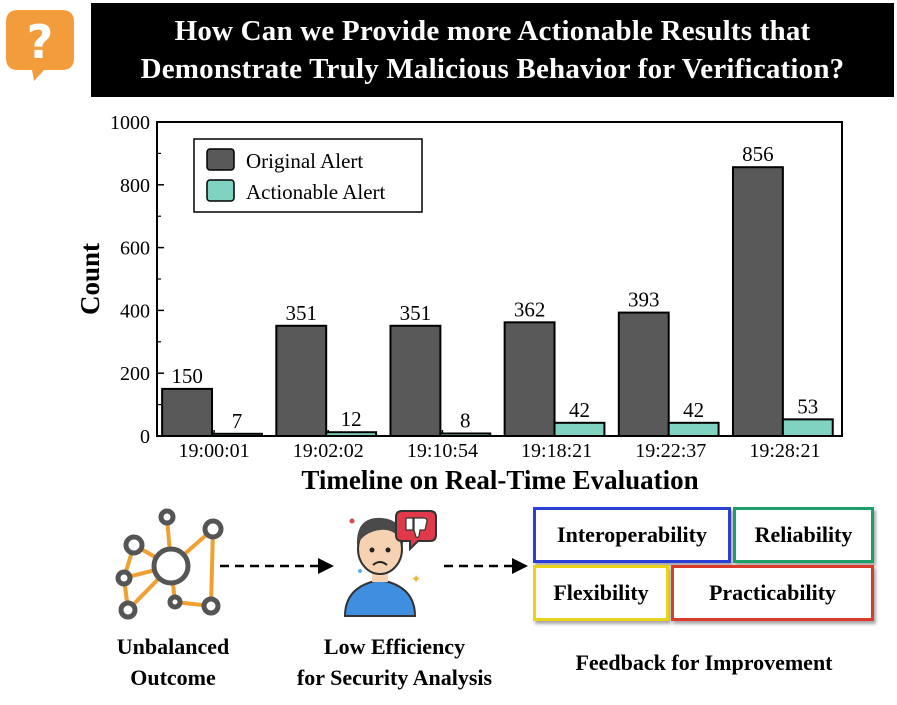  What do you see at coordinates (130, 123) in the screenshot?
I see `y-tick-label: 1000` at bounding box center [130, 123].